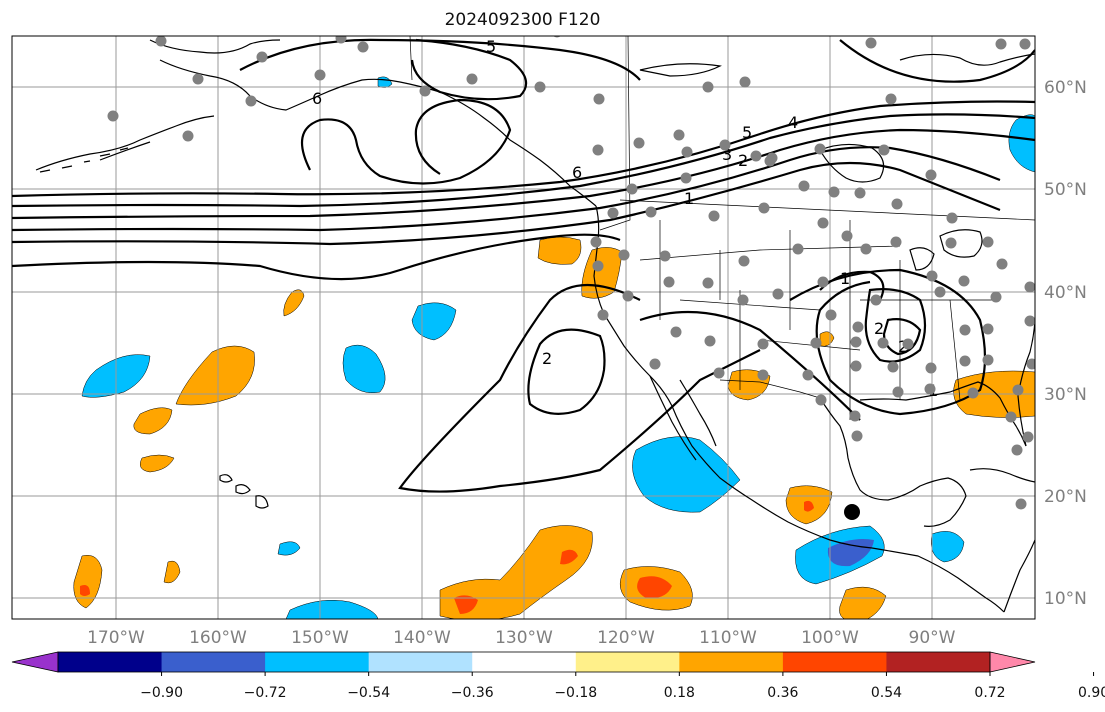 This screenshot has width=1105, height=712. Describe the element at coordinates (116, 638) in the screenshot. I see `lon-label: 170°W` at that location.